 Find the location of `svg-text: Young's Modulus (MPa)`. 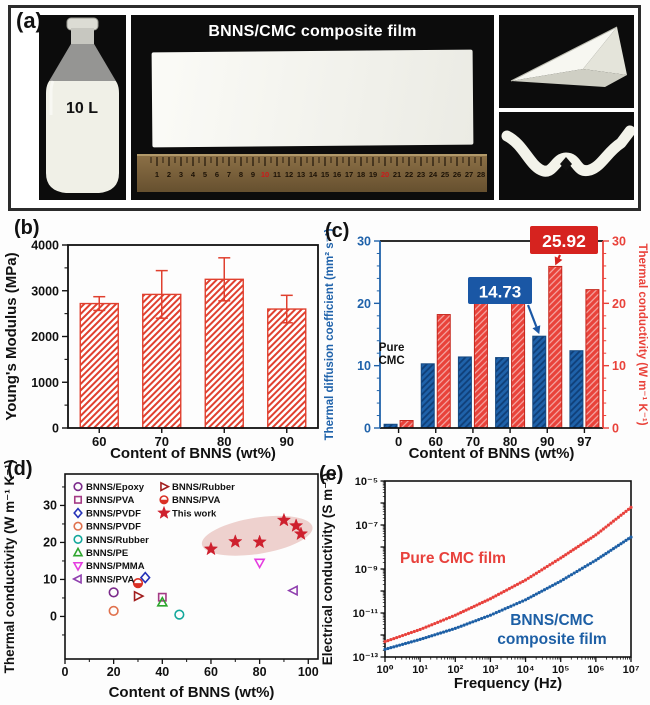

svg-text: Young's Modulus (MPa) is located at coordinates (11, 336).